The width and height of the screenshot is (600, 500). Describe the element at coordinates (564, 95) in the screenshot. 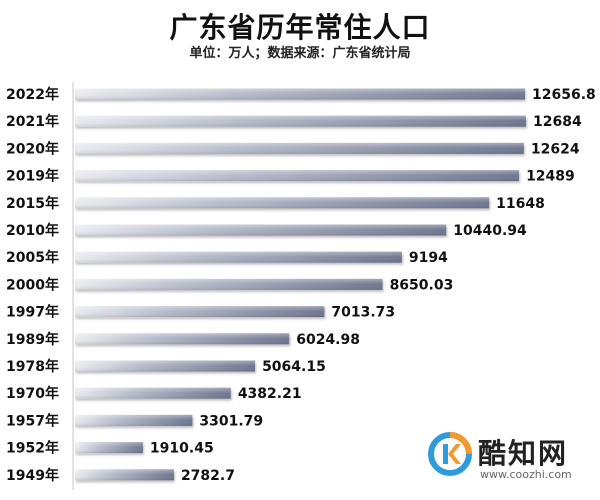

I see `value-label: 12656.8` at that location.